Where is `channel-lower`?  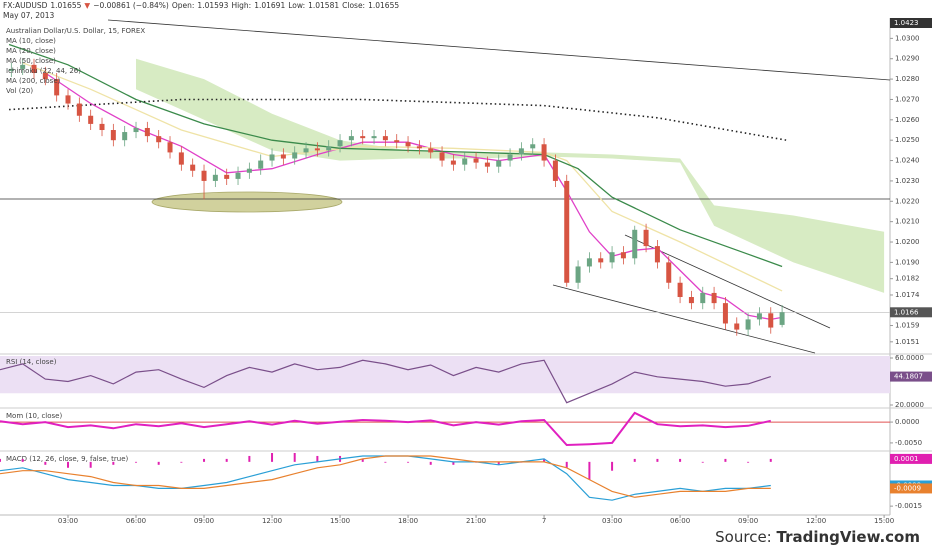
channel-lower is located at coordinates (684, 319).